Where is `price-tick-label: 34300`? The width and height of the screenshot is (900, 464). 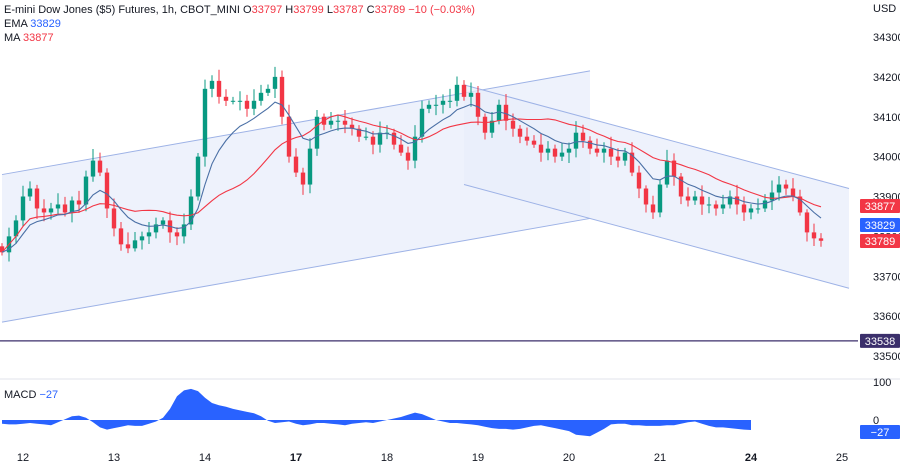
price-tick-label: 34300 is located at coordinates (886, 38).